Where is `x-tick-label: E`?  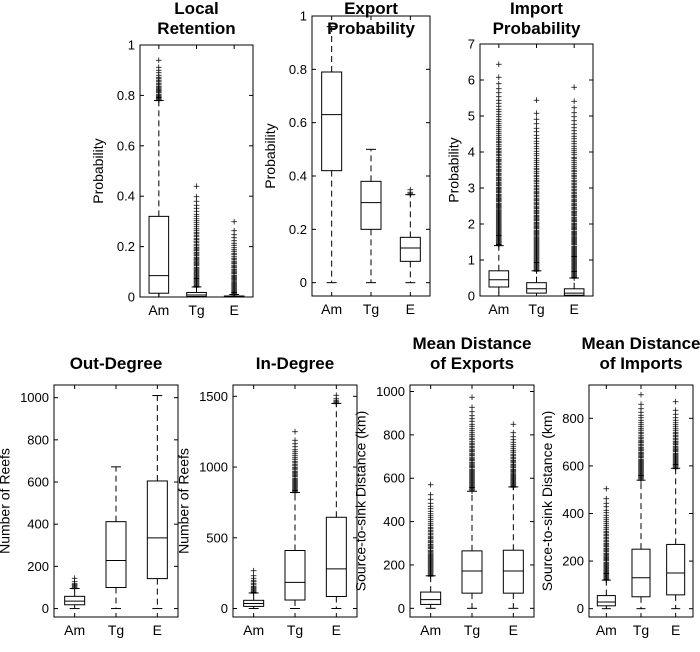
x-tick-label: E is located at coordinates (573, 309).